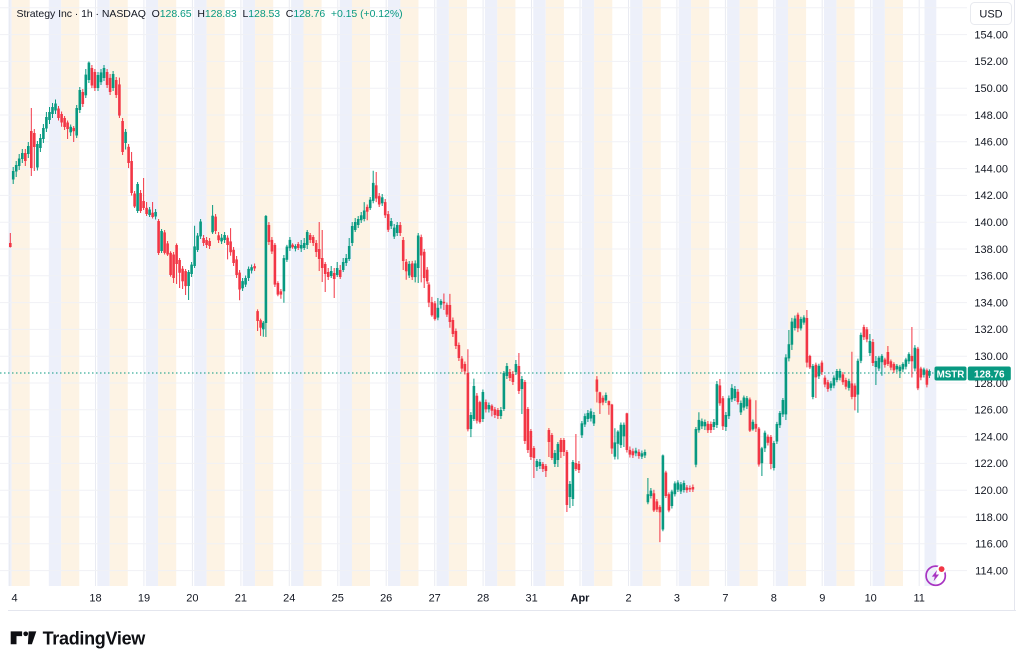 The image size is (1024, 665). What do you see at coordinates (774, 599) in the screenshot?
I see `svg-text: 8` at bounding box center [774, 599].